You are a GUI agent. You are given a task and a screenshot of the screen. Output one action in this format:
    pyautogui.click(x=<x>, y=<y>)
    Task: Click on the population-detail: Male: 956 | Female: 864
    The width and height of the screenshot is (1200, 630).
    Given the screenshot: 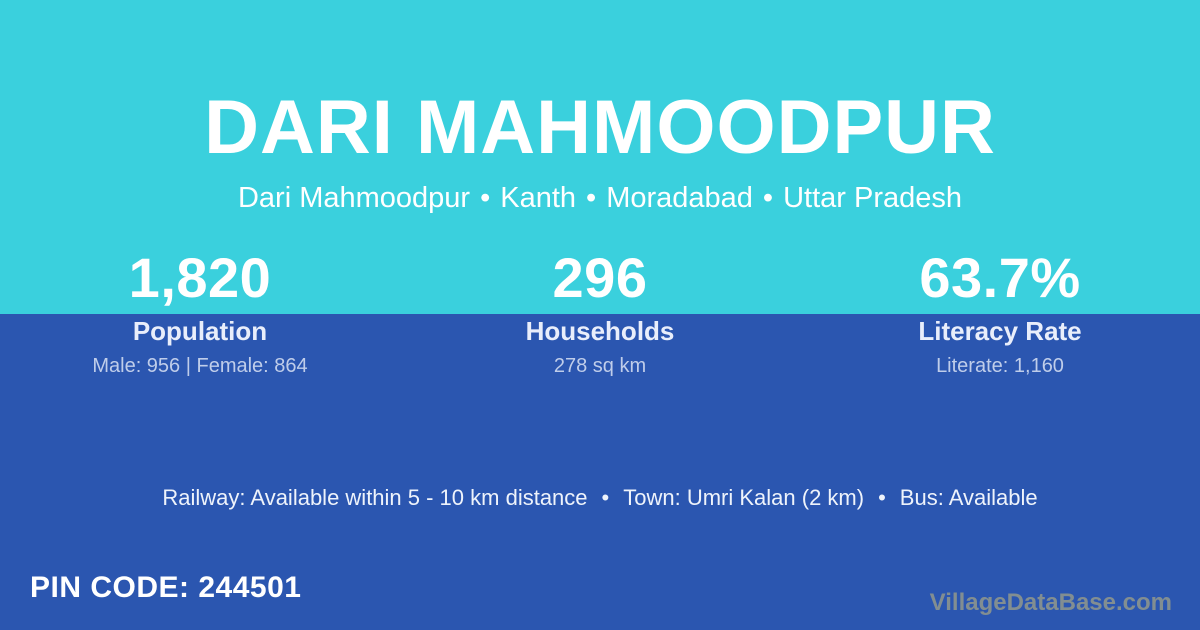 What is the action you would take?
    pyautogui.click(x=200, y=366)
    